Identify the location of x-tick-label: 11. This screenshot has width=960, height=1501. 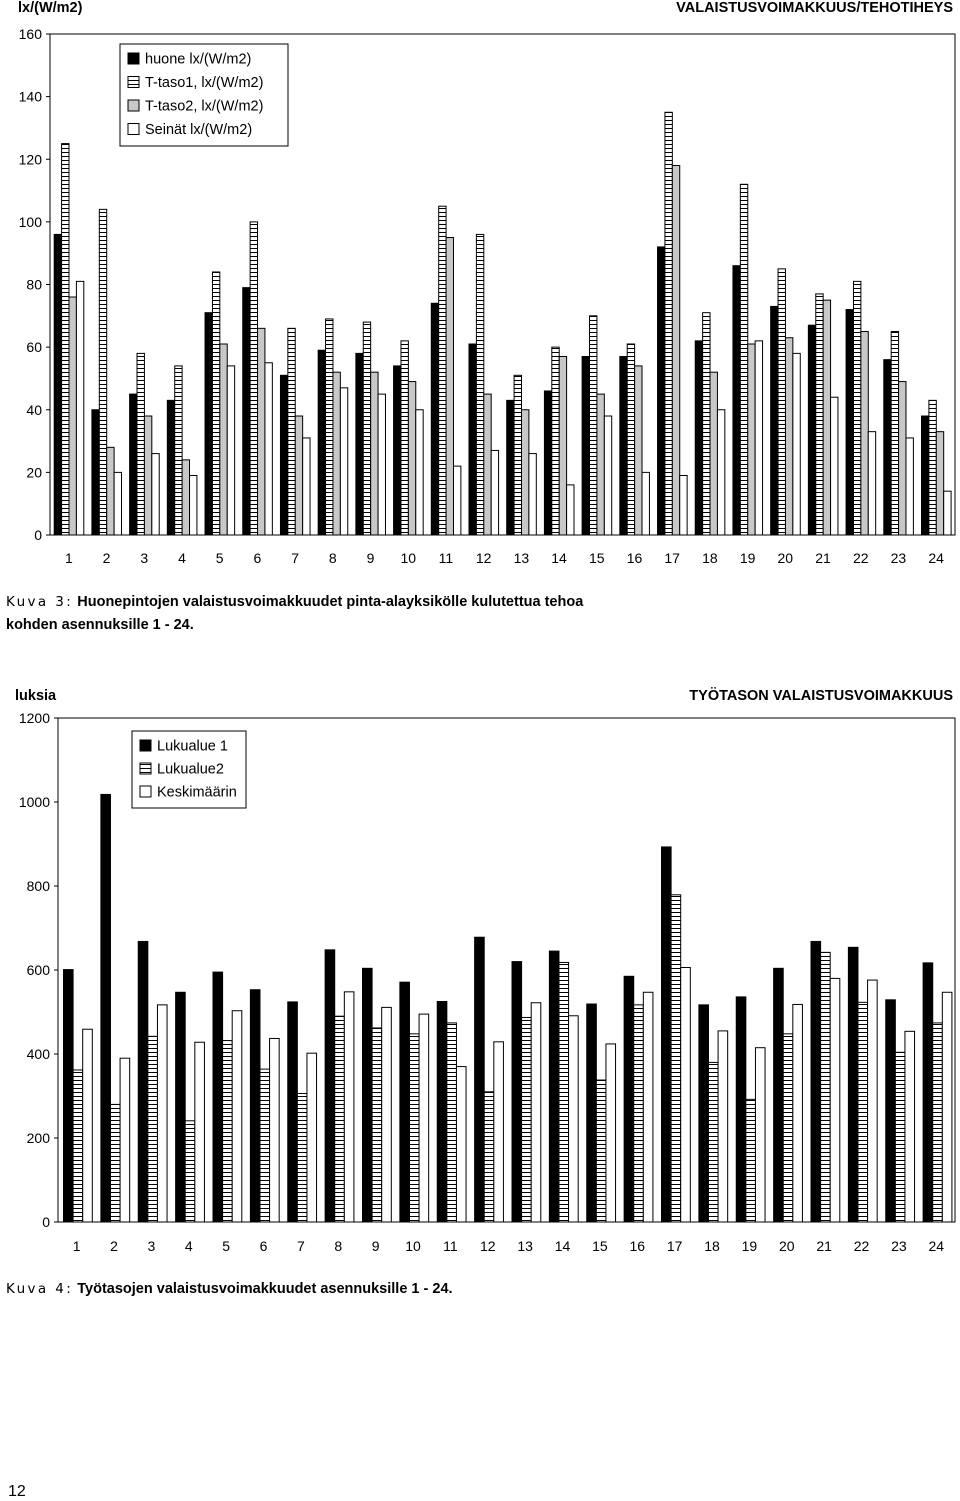
(446, 558).